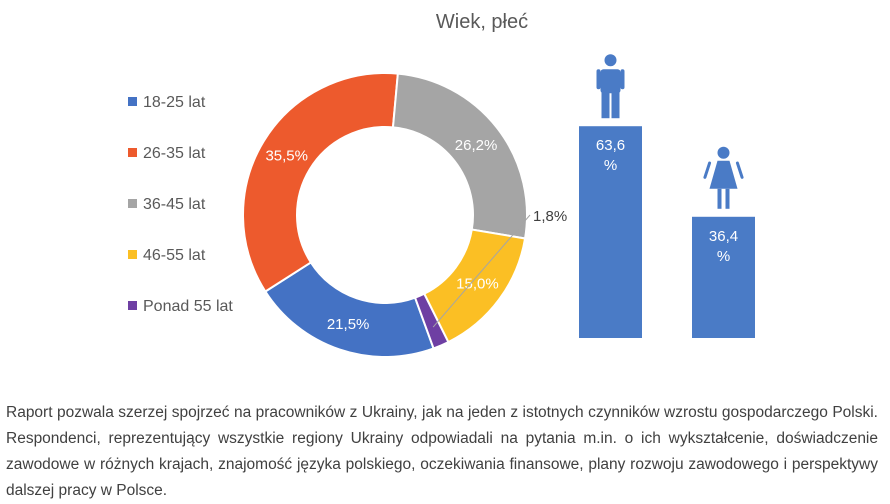  I want to click on legend-label: 36-45 lat, so click(174, 204).